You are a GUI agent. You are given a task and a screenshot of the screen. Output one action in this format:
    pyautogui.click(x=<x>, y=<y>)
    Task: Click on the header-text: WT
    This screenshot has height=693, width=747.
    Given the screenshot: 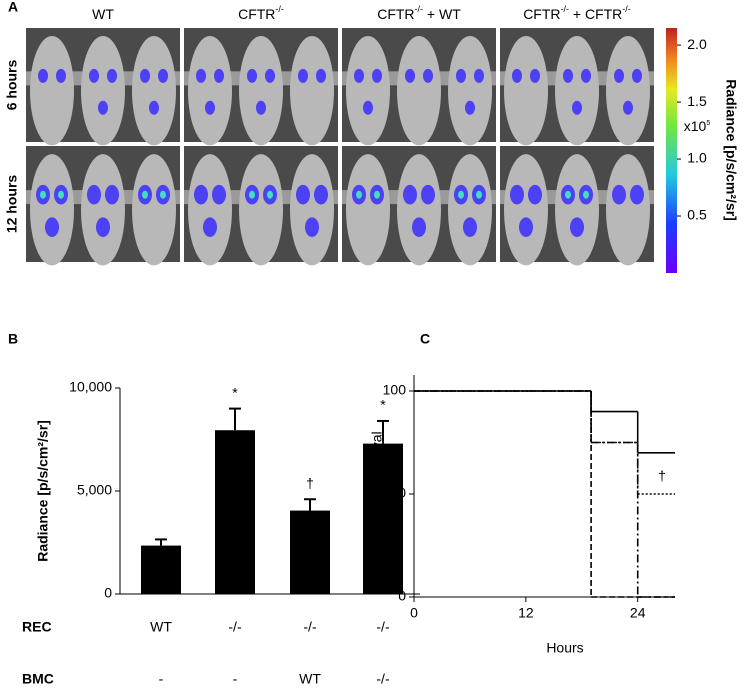 What is the action you would take?
    pyautogui.click(x=103, y=14)
    